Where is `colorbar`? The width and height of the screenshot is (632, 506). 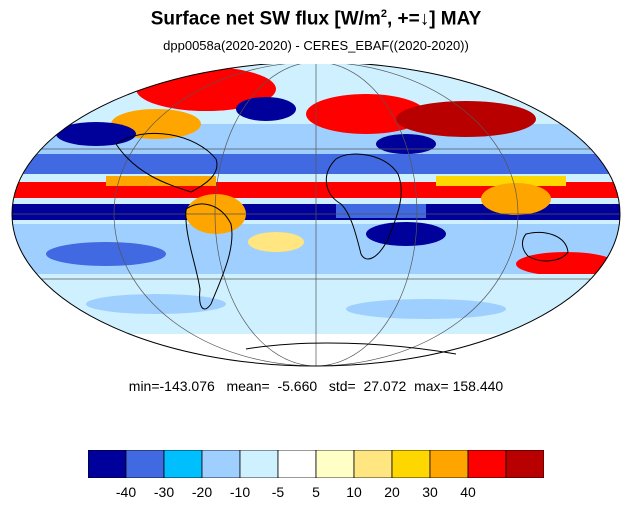 colorbar is located at coordinates (316, 464).